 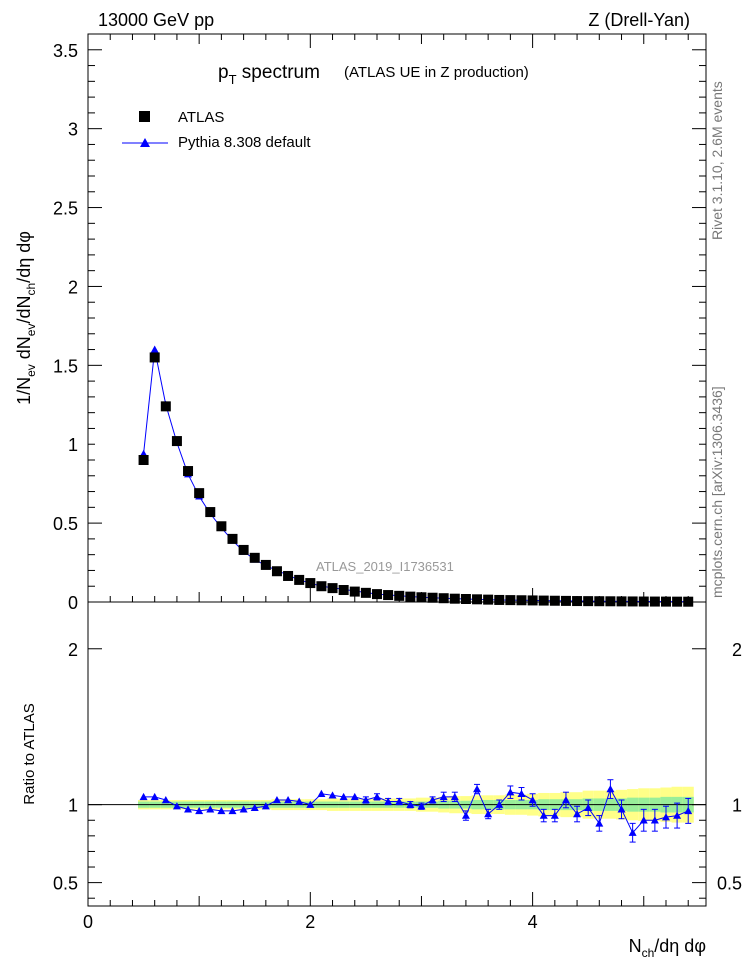 I want to click on y-tick-label-top: 2.5, so click(x=65, y=209).